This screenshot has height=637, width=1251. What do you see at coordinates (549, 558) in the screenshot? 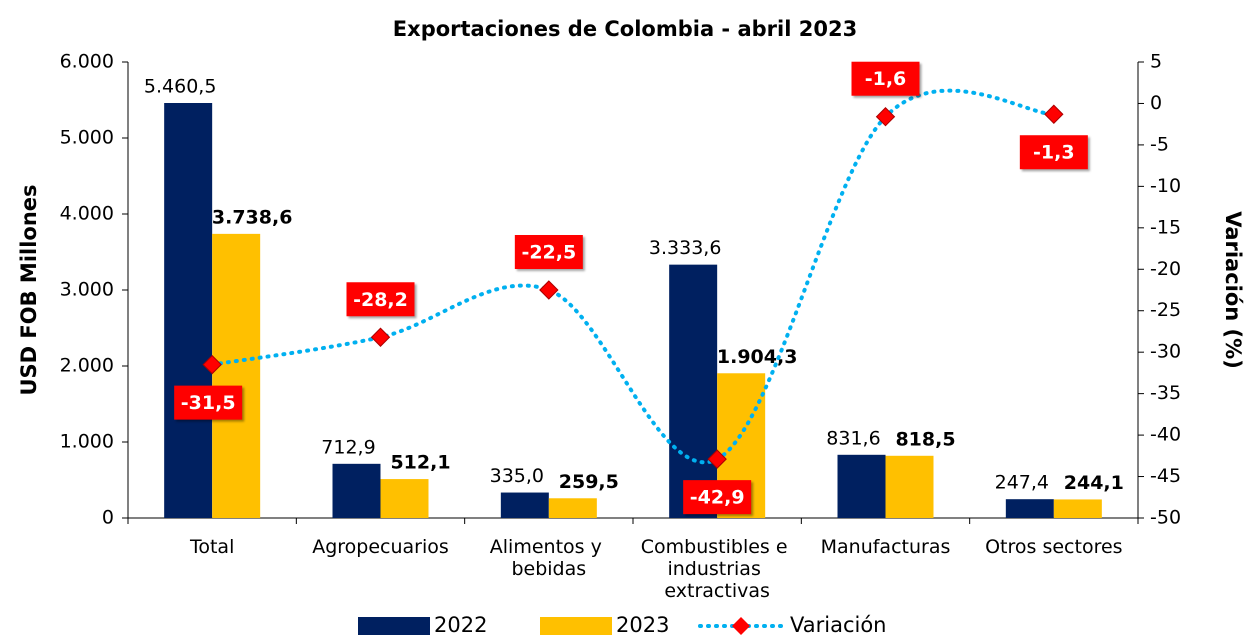
I see `x-tick-label: Alimentos y bebidas` at bounding box center [549, 558].